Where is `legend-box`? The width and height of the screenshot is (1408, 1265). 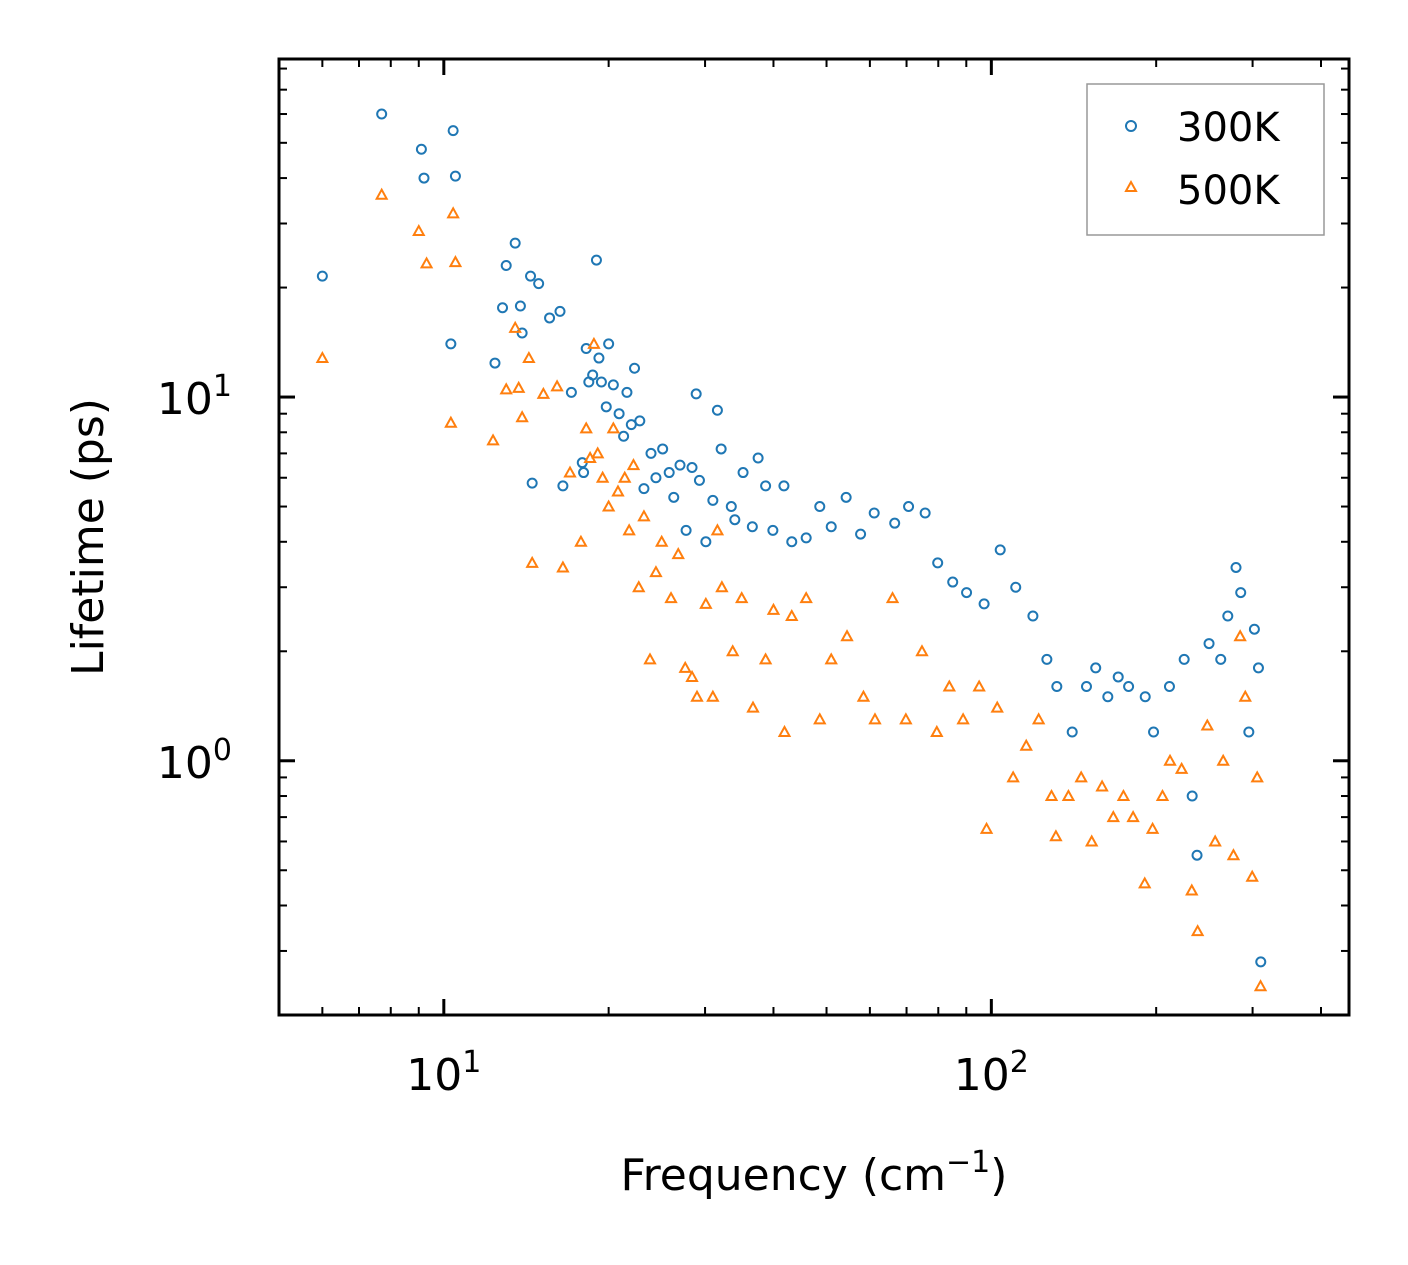
legend-box is located at coordinates (1205, 159).